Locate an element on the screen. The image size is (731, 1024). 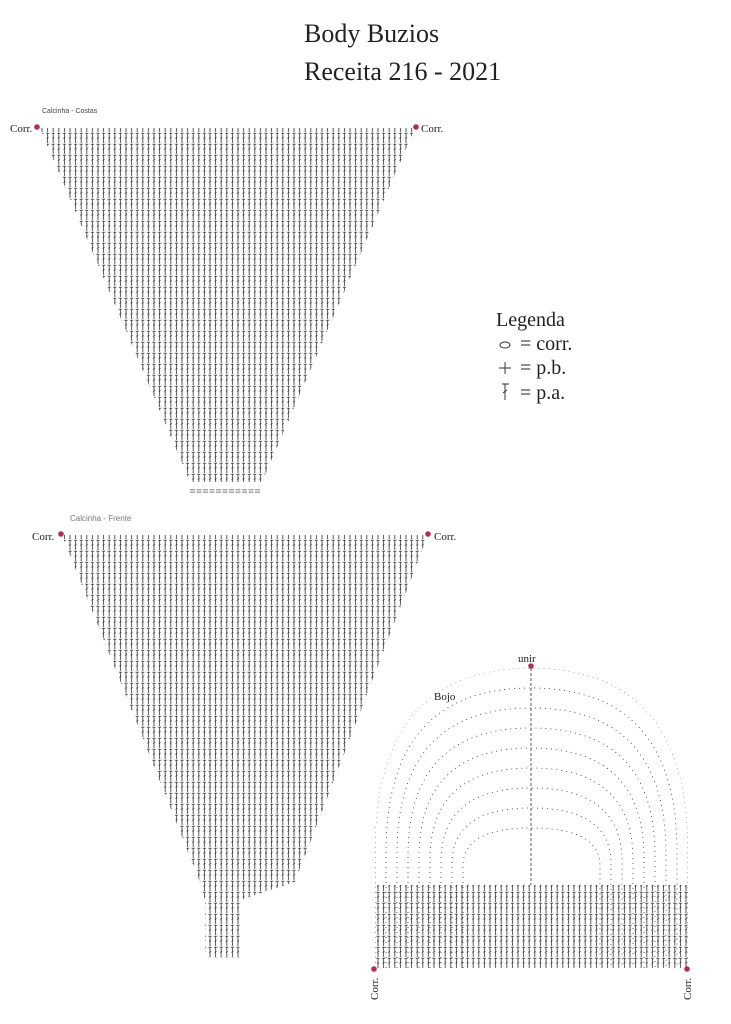
title: Body Buzios is located at coordinates (371, 33).